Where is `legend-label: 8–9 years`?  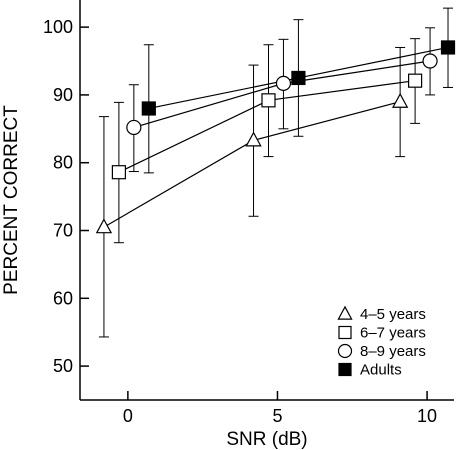
legend-label: 8–9 years is located at coordinates (393, 351).